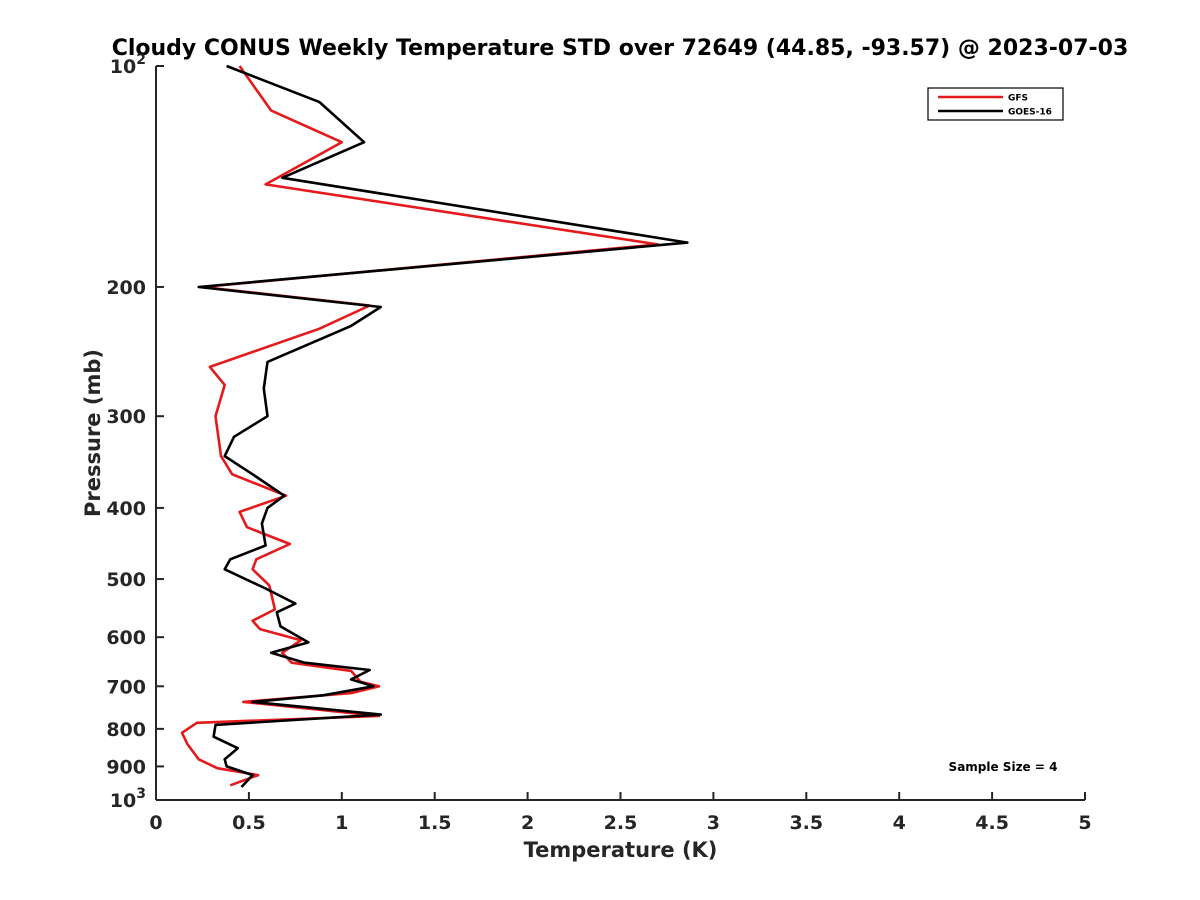 The height and width of the screenshot is (900, 1200). Describe the element at coordinates (1018, 99) in the screenshot. I see `legend-label-gfs: GFS` at that location.